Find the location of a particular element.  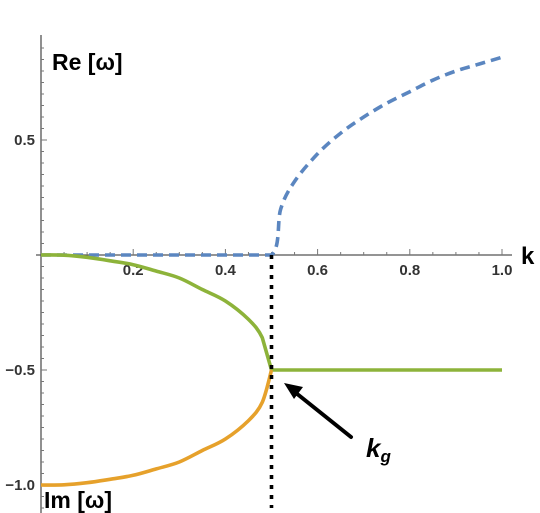

im-omega-lower-series is located at coordinates (157, 428).